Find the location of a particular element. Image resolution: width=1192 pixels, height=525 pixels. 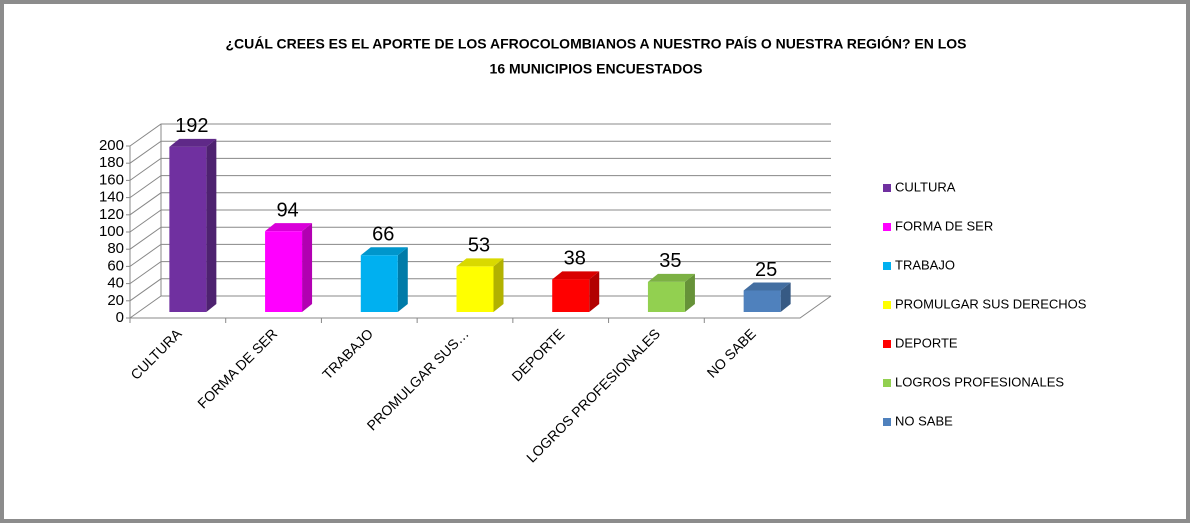

legend-label: PROMULGAR SUS DERECHOS is located at coordinates (991, 303).